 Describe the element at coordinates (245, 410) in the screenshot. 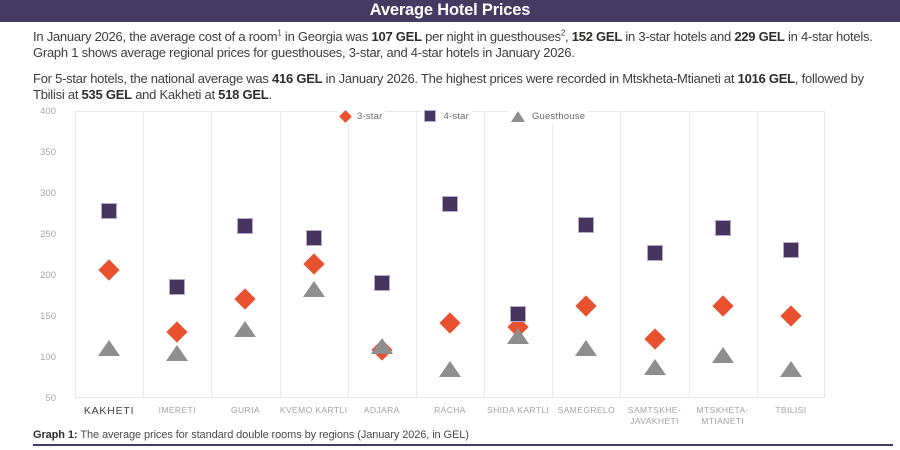

I see `x-axis-label-guria: GURIA` at that location.